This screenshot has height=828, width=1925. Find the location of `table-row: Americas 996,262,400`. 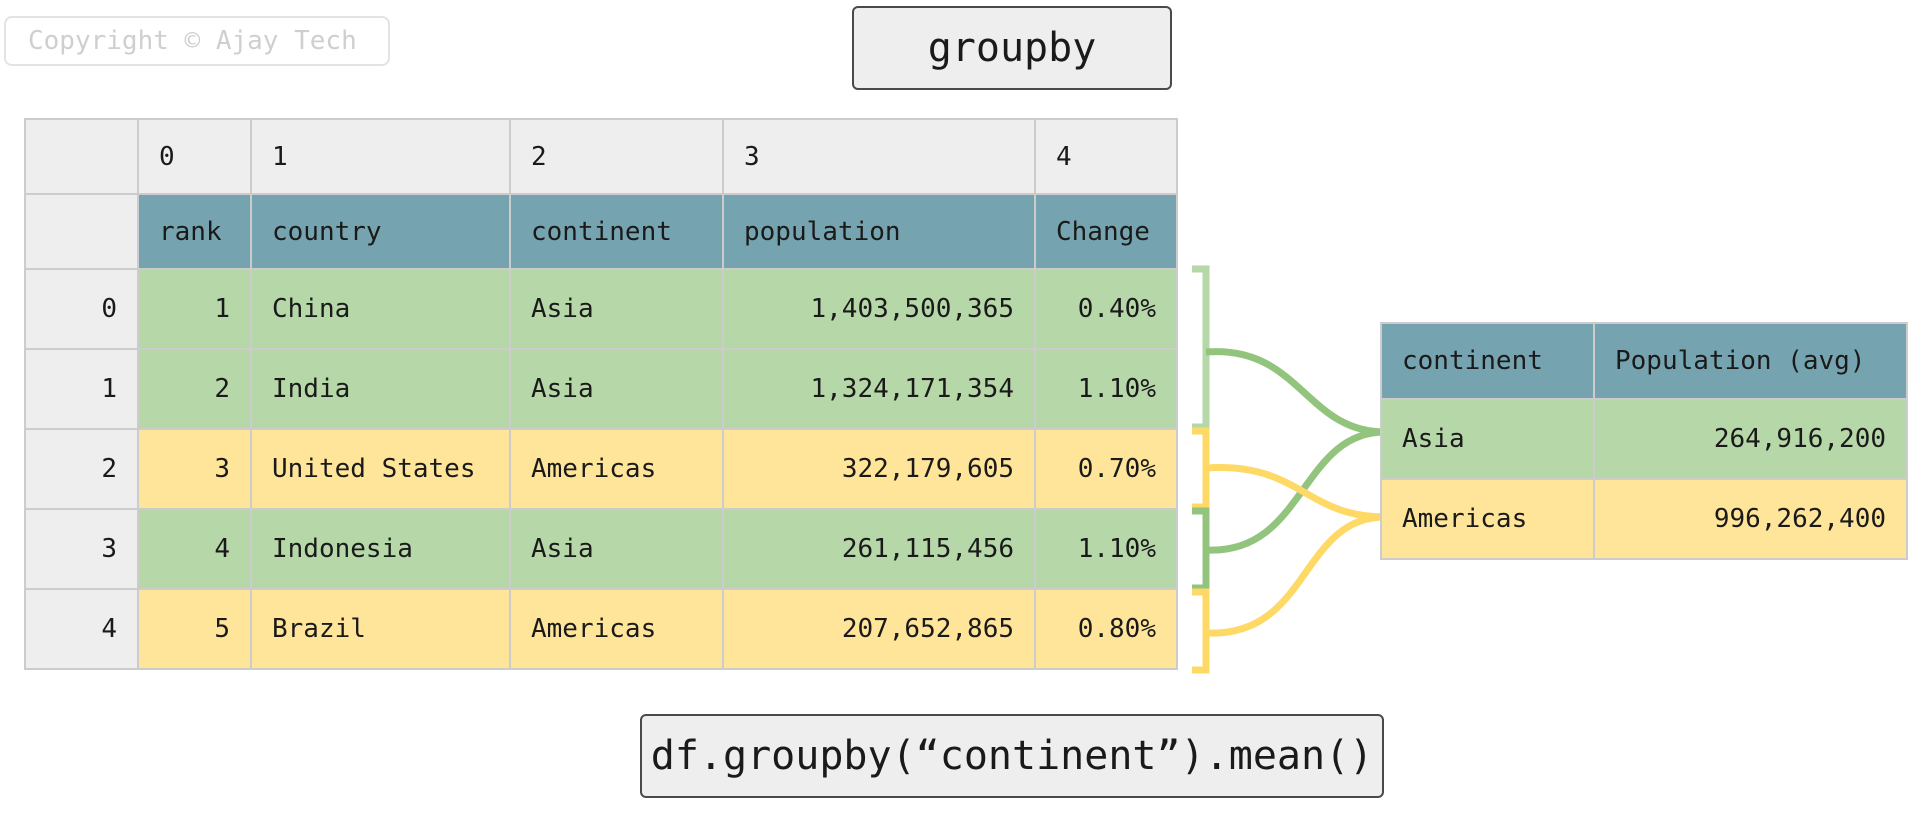

table-row: Americas 996,262,400 is located at coordinates (1644, 519).